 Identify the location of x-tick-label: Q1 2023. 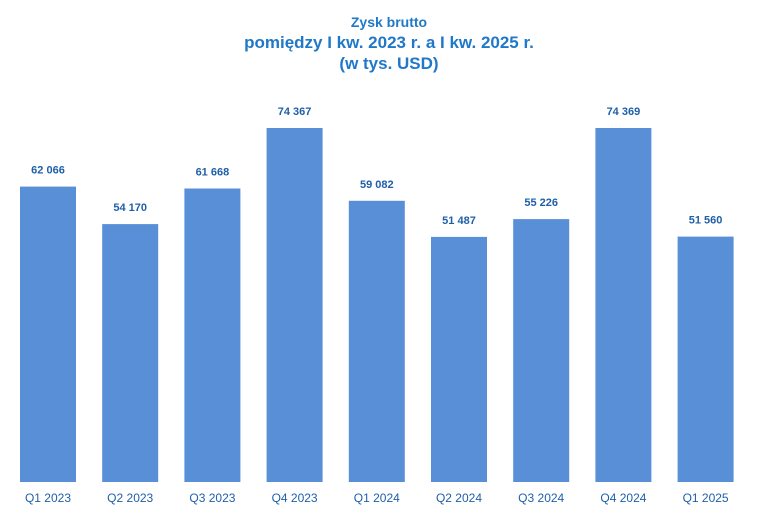
(48, 498).